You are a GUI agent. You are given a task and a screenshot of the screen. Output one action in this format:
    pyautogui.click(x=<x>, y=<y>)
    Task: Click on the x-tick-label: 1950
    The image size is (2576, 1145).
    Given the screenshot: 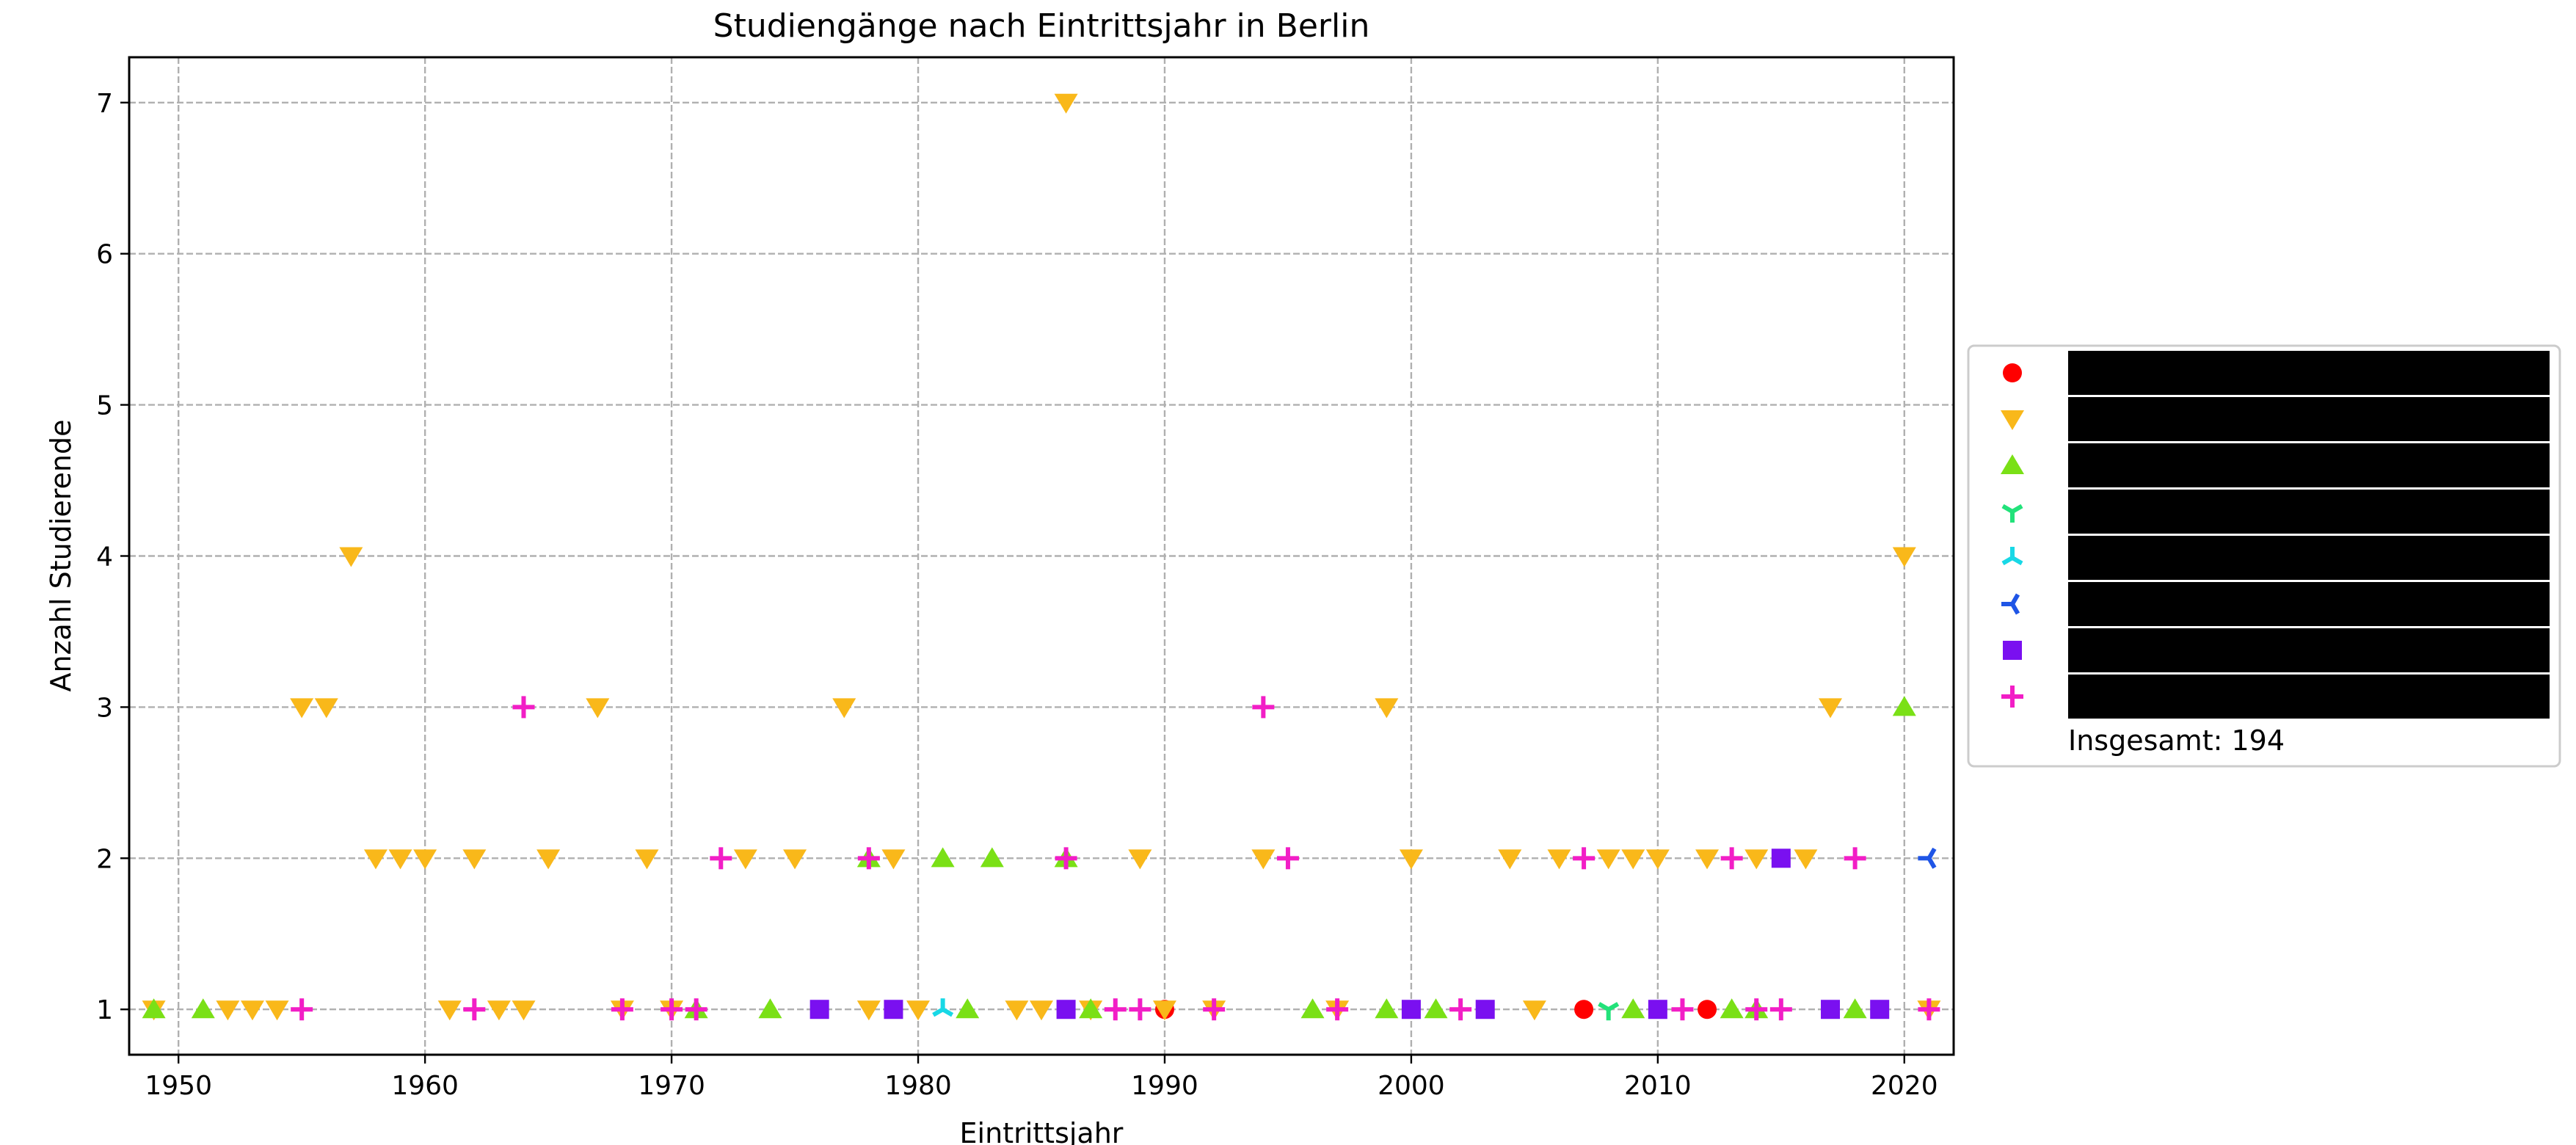 What is the action you would take?
    pyautogui.click(x=178, y=1086)
    